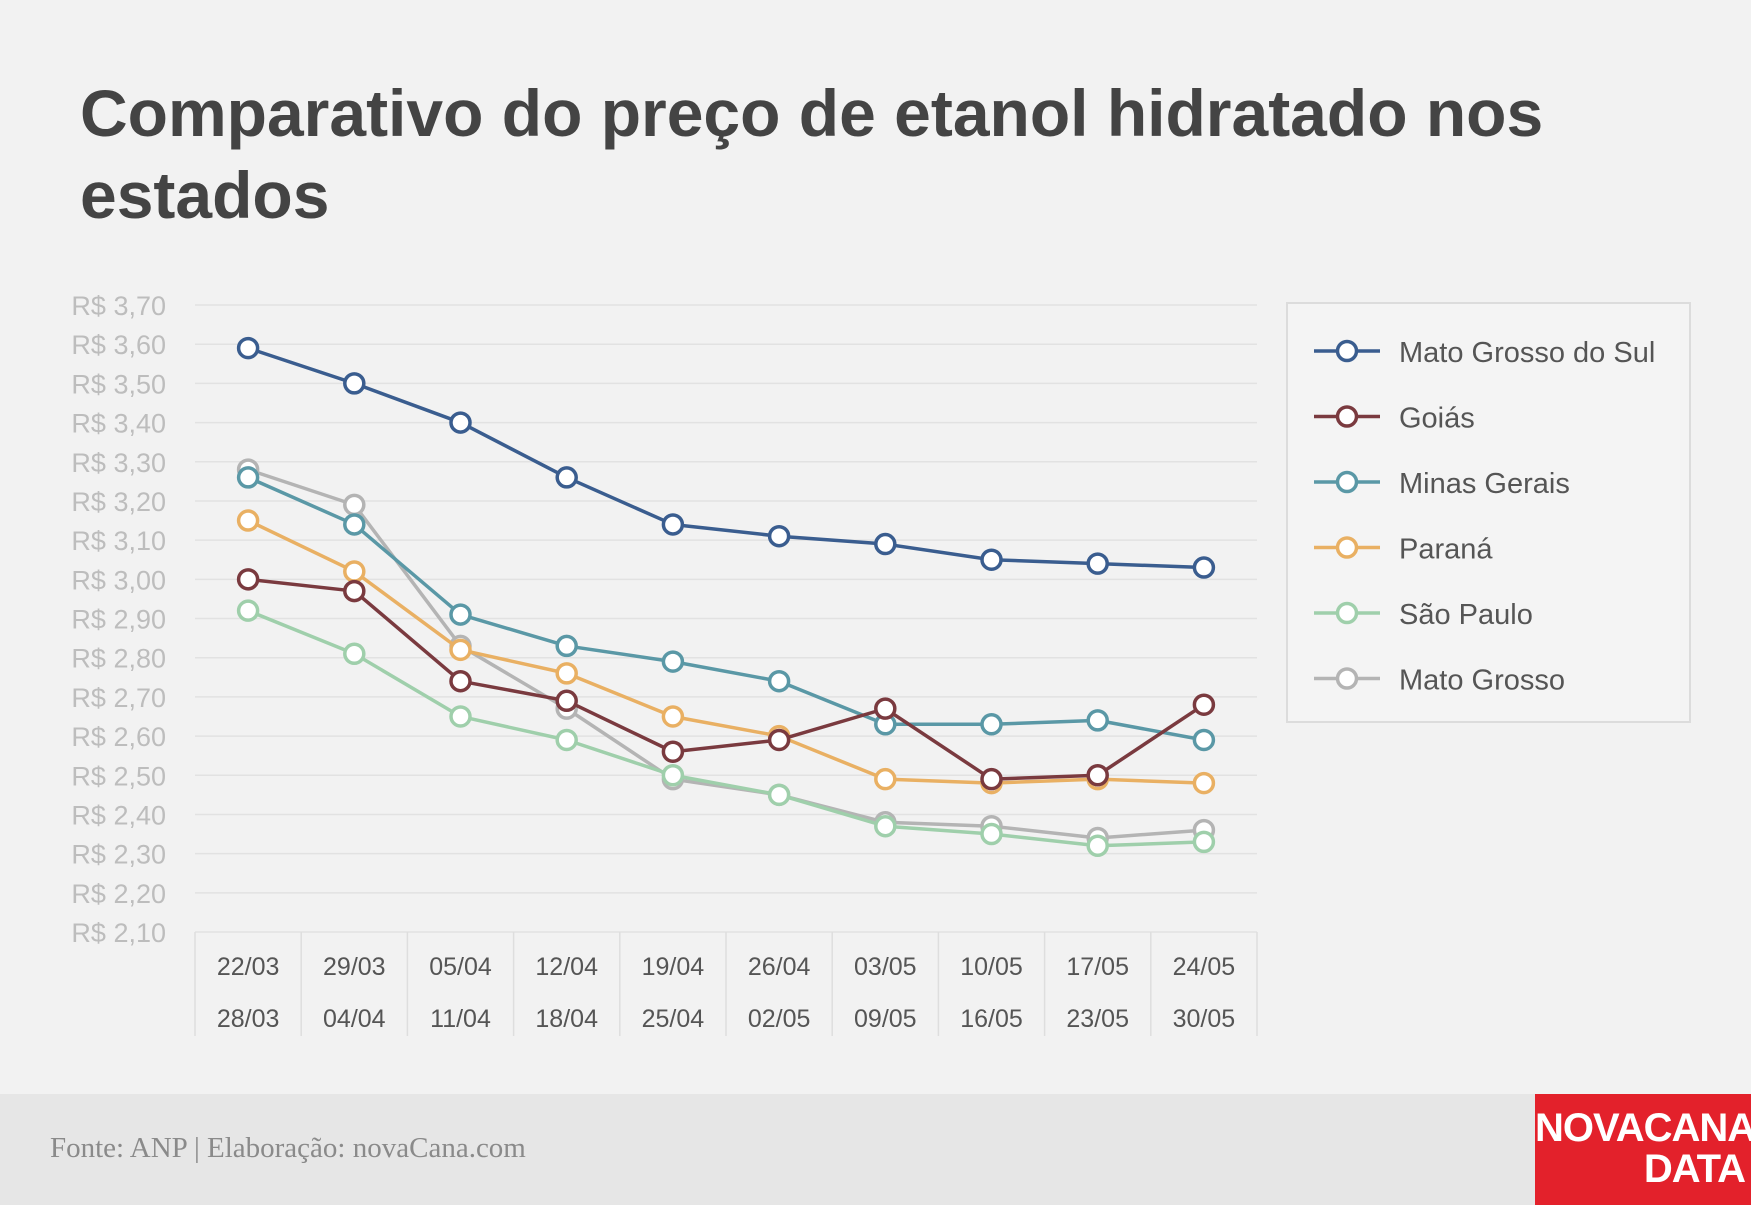 The height and width of the screenshot is (1205, 1751). Describe the element at coordinates (118, 424) in the screenshot. I see `y-tick-label: R$ 3,40` at that location.